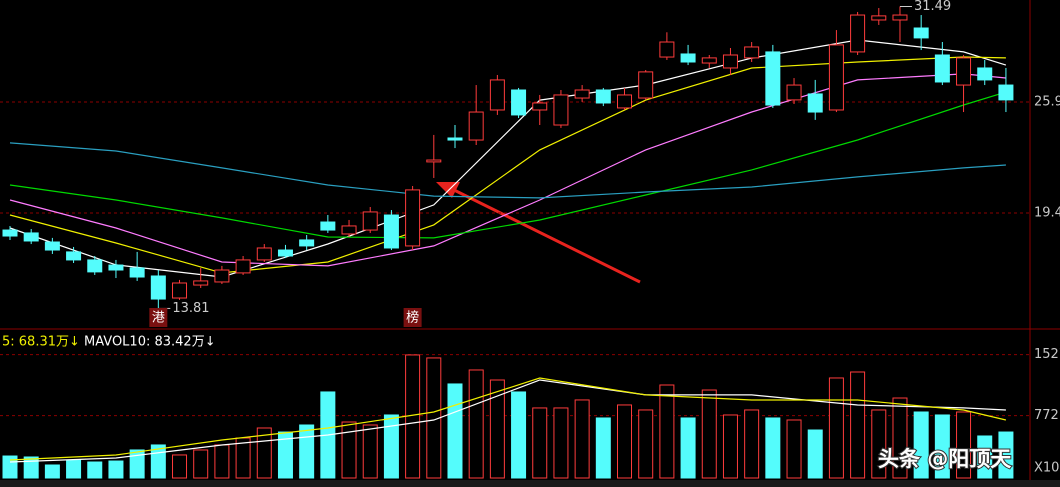 The image size is (1060, 487). I want to click on marker: 榜, so click(412, 318).